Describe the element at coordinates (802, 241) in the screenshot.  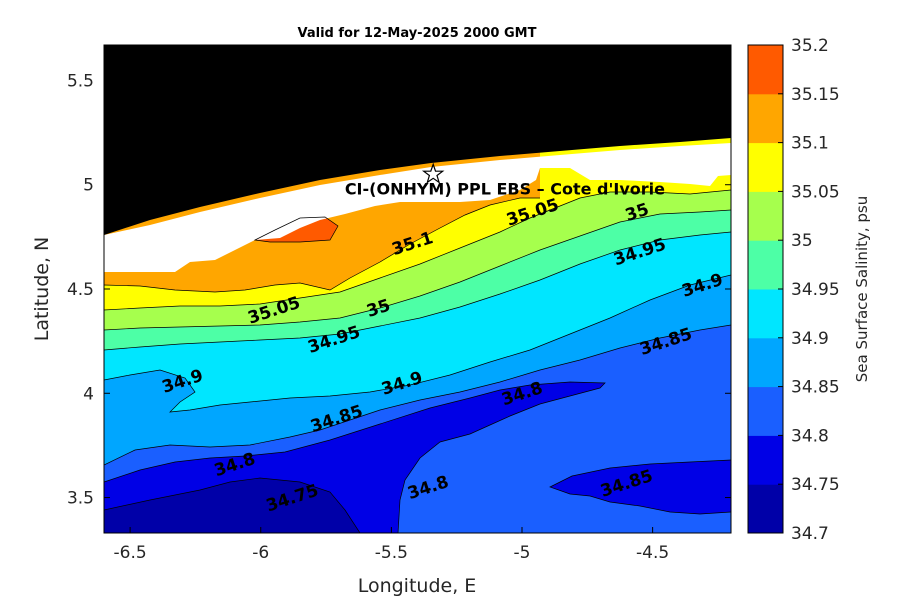
I see `colorbar-tick-label: 35` at that location.